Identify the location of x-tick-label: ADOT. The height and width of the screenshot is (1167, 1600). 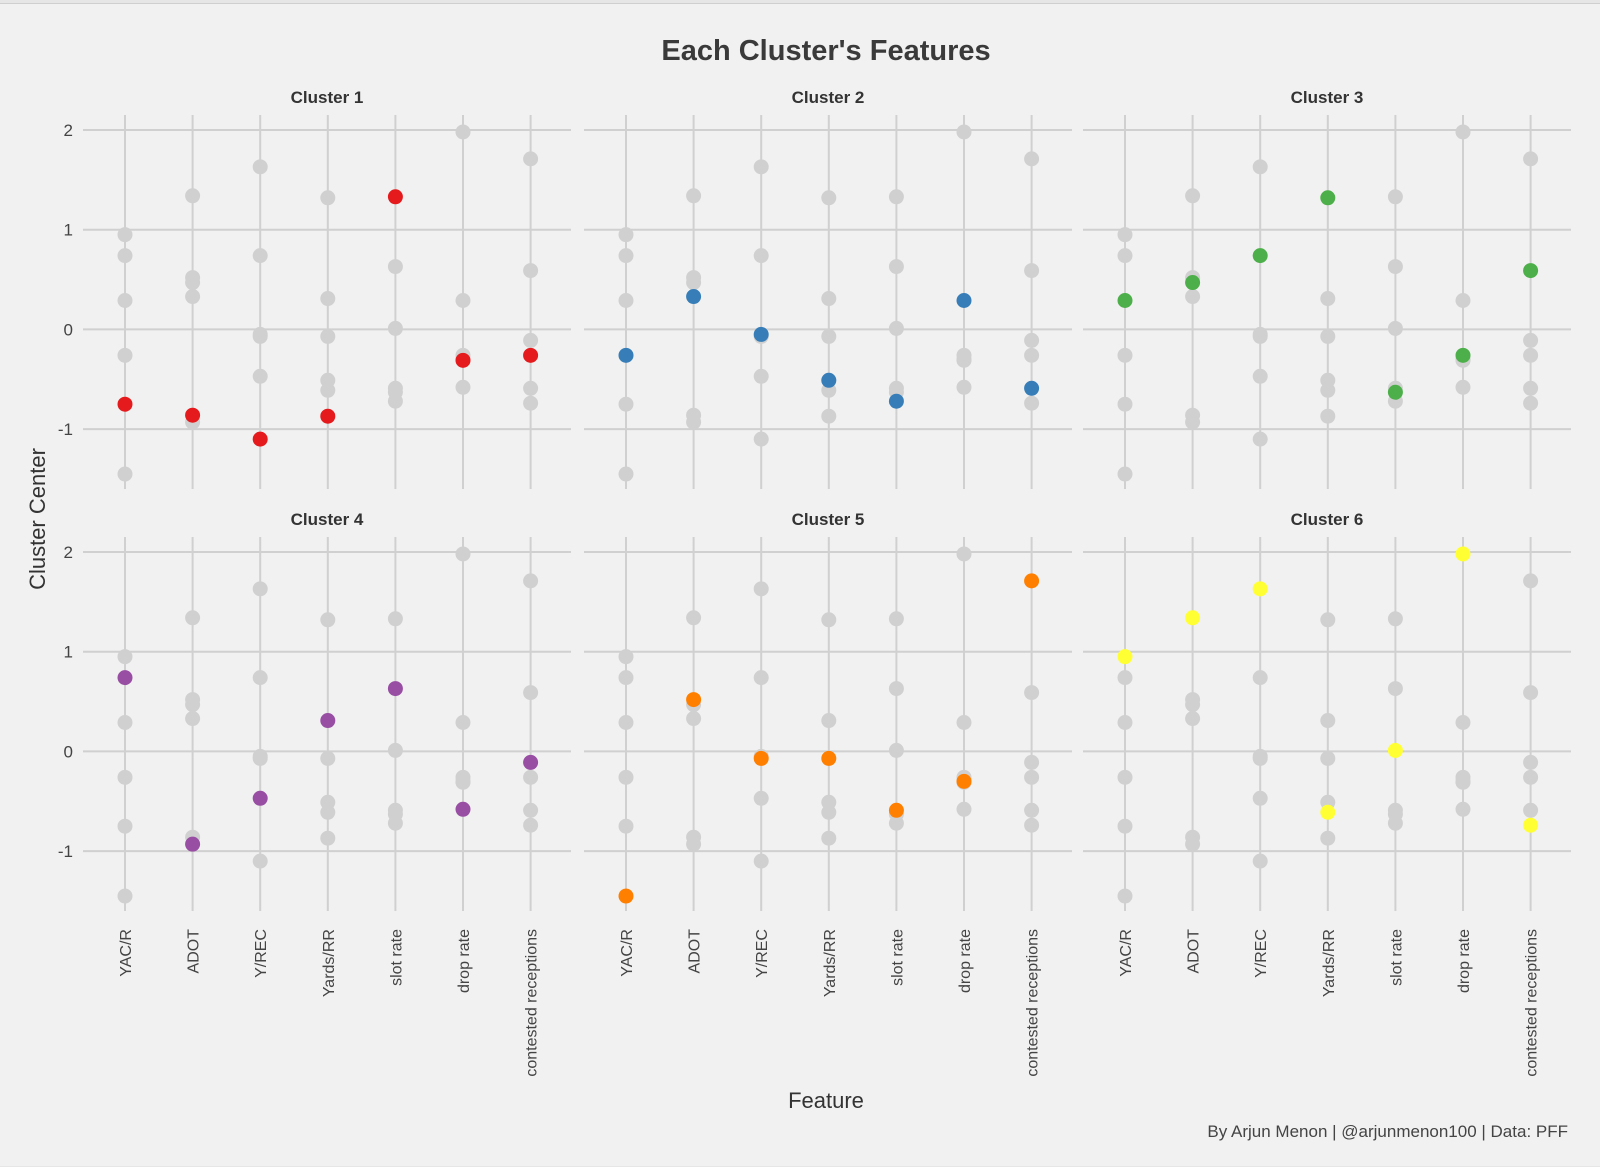
(1194, 951).